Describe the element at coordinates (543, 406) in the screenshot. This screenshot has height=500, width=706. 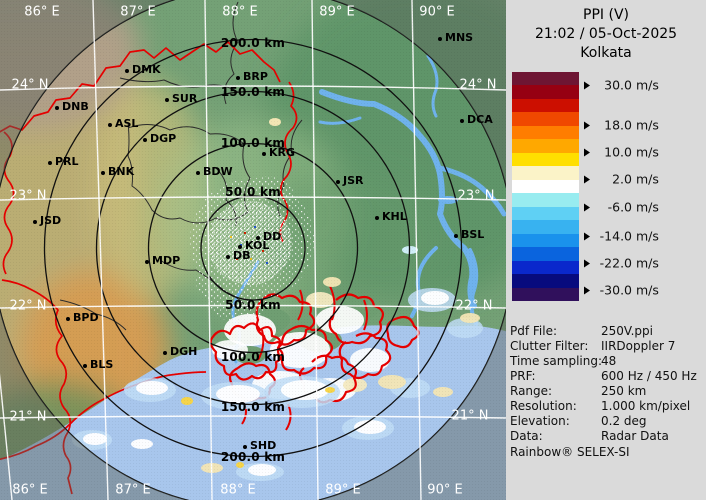
I see `metadata-label: Resolution:` at that location.